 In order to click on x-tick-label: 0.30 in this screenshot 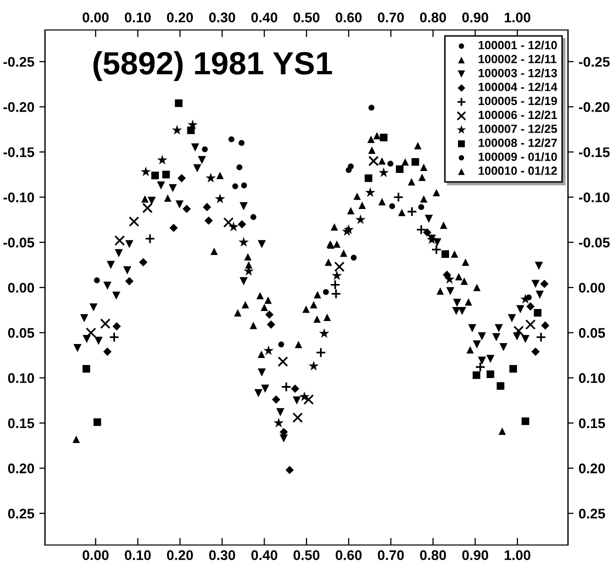, I will do `click(222, 555)`.